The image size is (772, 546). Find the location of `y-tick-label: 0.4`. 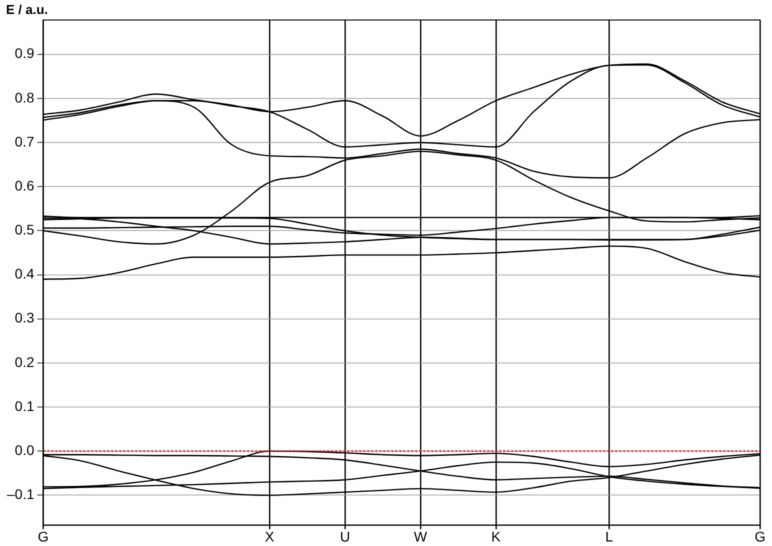

y-tick-label: 0.4 is located at coordinates (24, 274).